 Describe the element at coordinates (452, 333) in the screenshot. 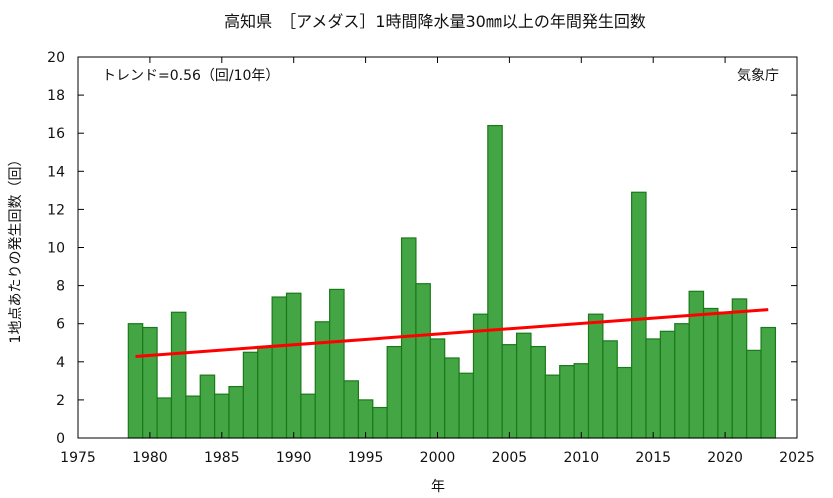

I see `trend-line` at that location.